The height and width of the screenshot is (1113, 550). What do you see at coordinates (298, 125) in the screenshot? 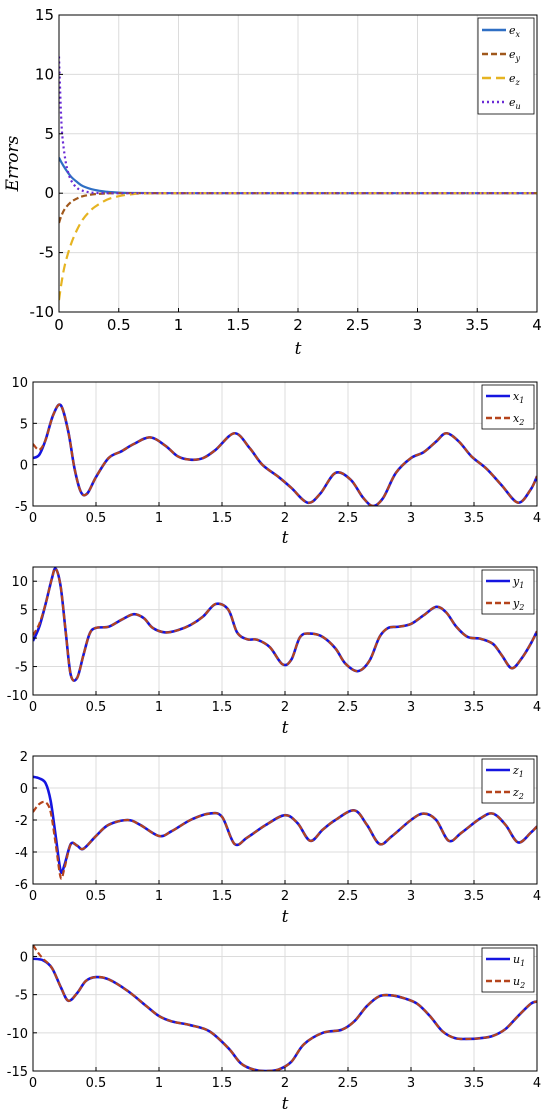
I see `series-line-eu` at bounding box center [298, 125].